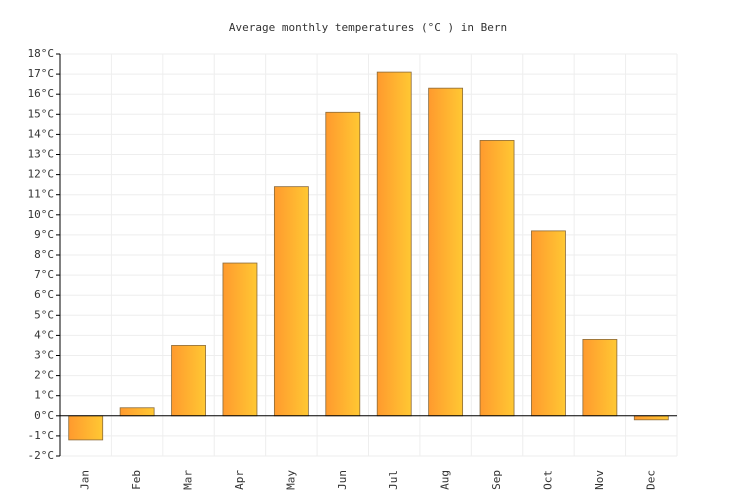 This screenshot has width=736, height=500. I want to click on y-tick-label: 12°C, so click(41, 174).